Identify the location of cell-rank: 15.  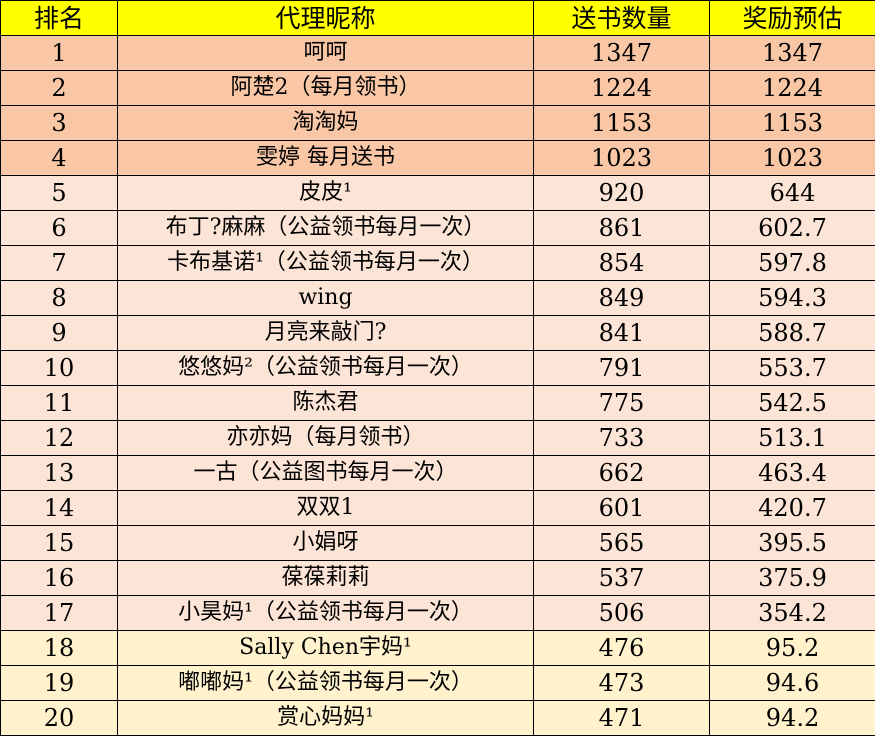
(59, 543).